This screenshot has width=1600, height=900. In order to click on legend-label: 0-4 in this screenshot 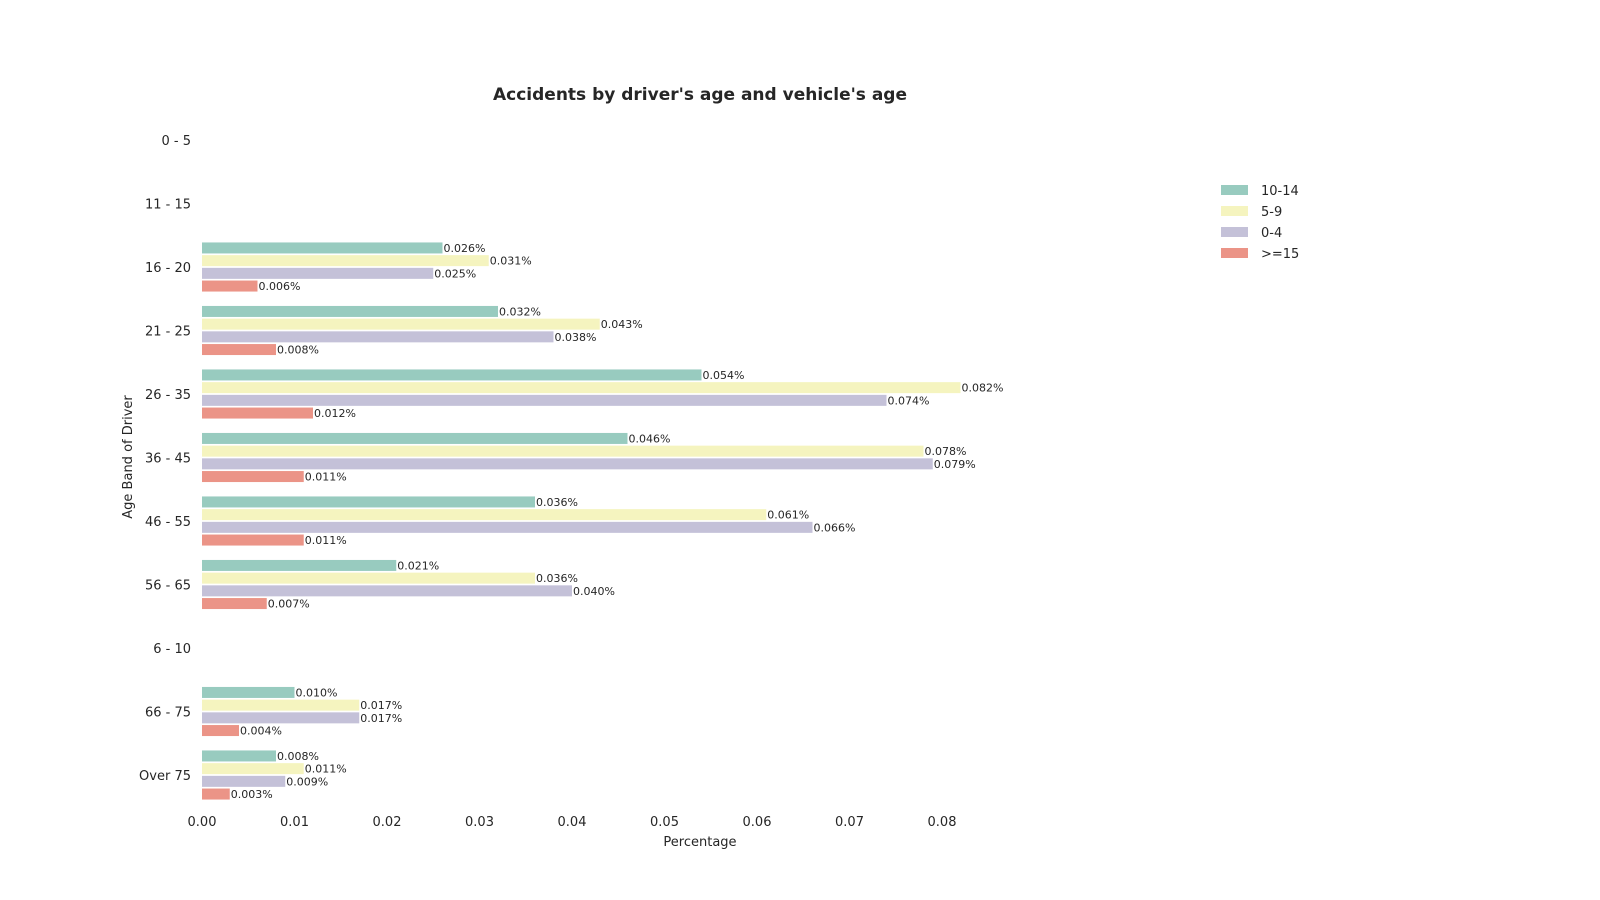, I will do `click(1271, 233)`.